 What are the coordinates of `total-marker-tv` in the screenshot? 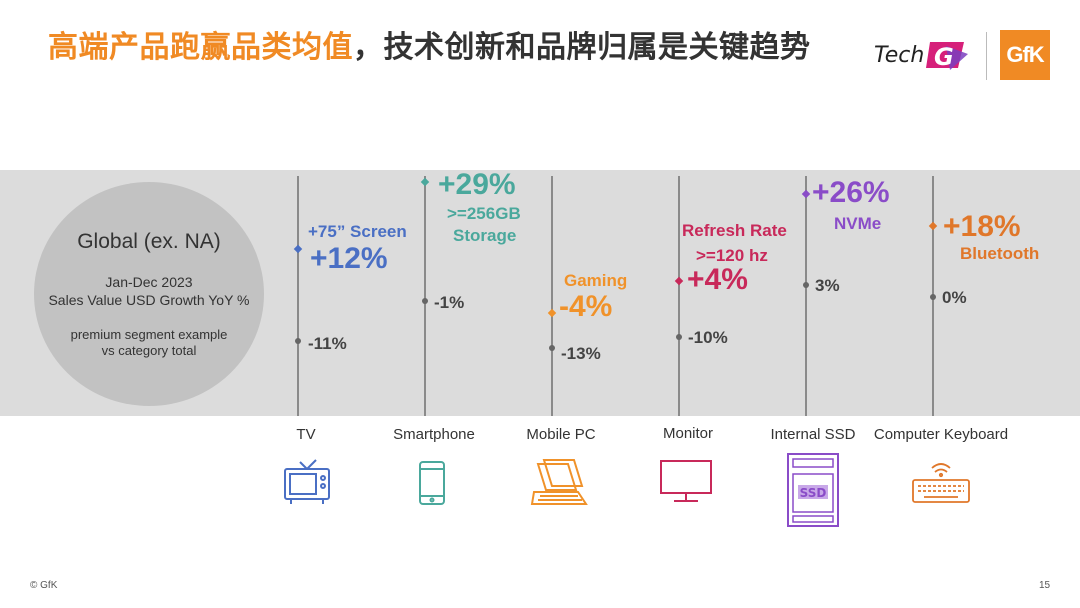 It's located at (298, 340).